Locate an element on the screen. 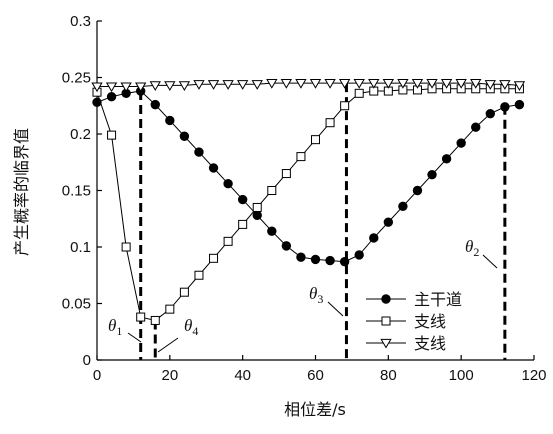 The width and height of the screenshot is (553, 434). x-tick-label: 60 is located at coordinates (315, 375).